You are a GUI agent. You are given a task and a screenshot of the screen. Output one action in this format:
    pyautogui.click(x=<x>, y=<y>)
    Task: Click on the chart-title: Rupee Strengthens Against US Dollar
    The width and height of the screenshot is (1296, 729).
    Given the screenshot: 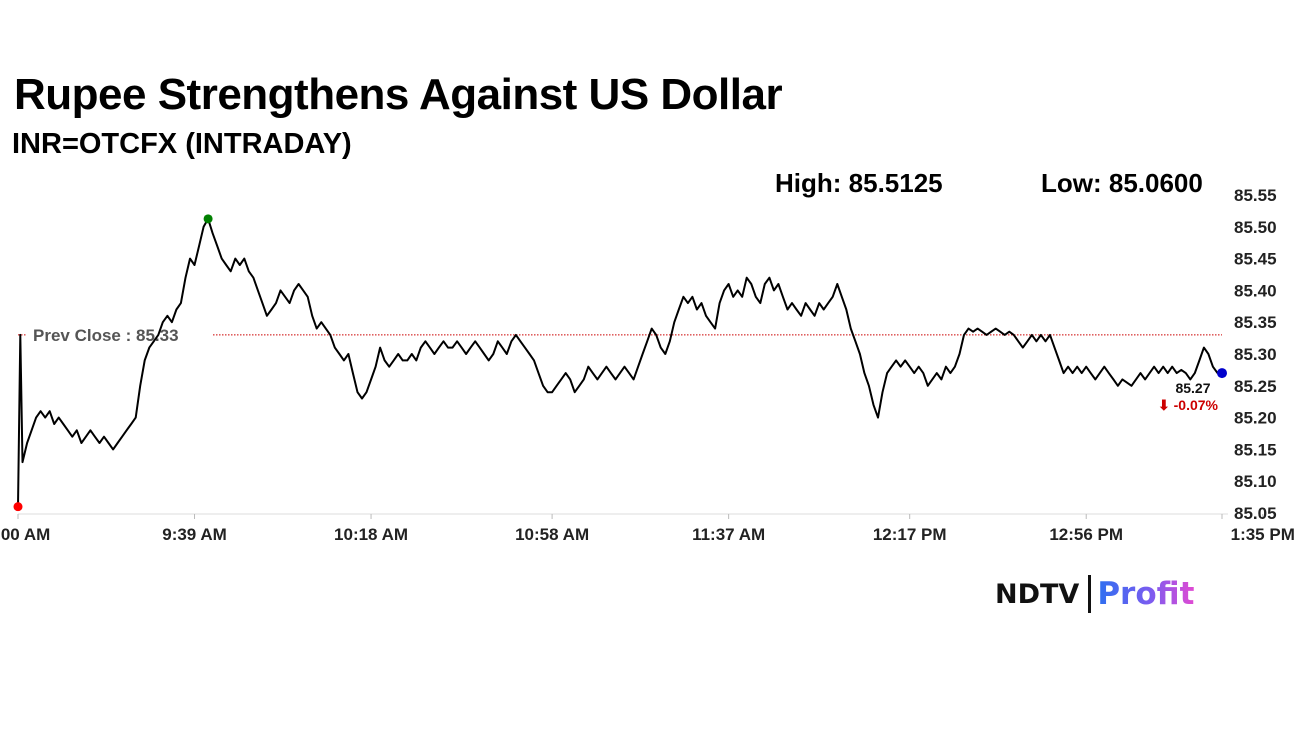 What is the action you would take?
    pyautogui.click(x=398, y=94)
    